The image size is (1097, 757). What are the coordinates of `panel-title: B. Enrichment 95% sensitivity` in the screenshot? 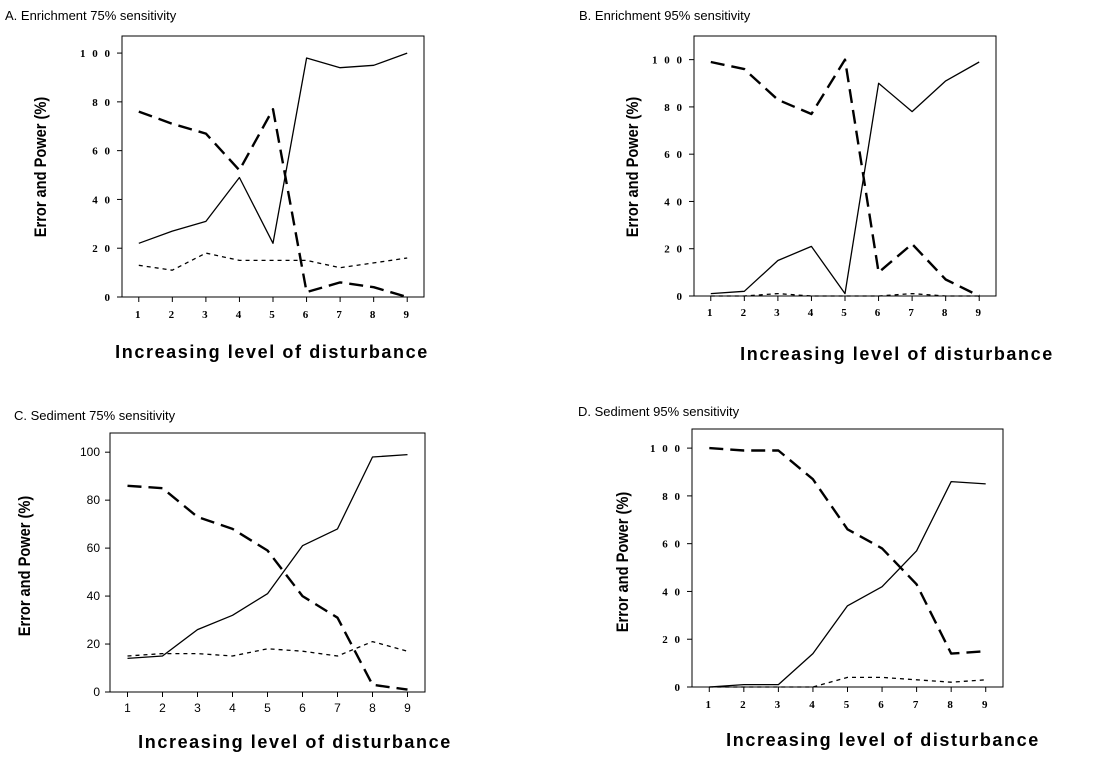 It's located at (665, 15).